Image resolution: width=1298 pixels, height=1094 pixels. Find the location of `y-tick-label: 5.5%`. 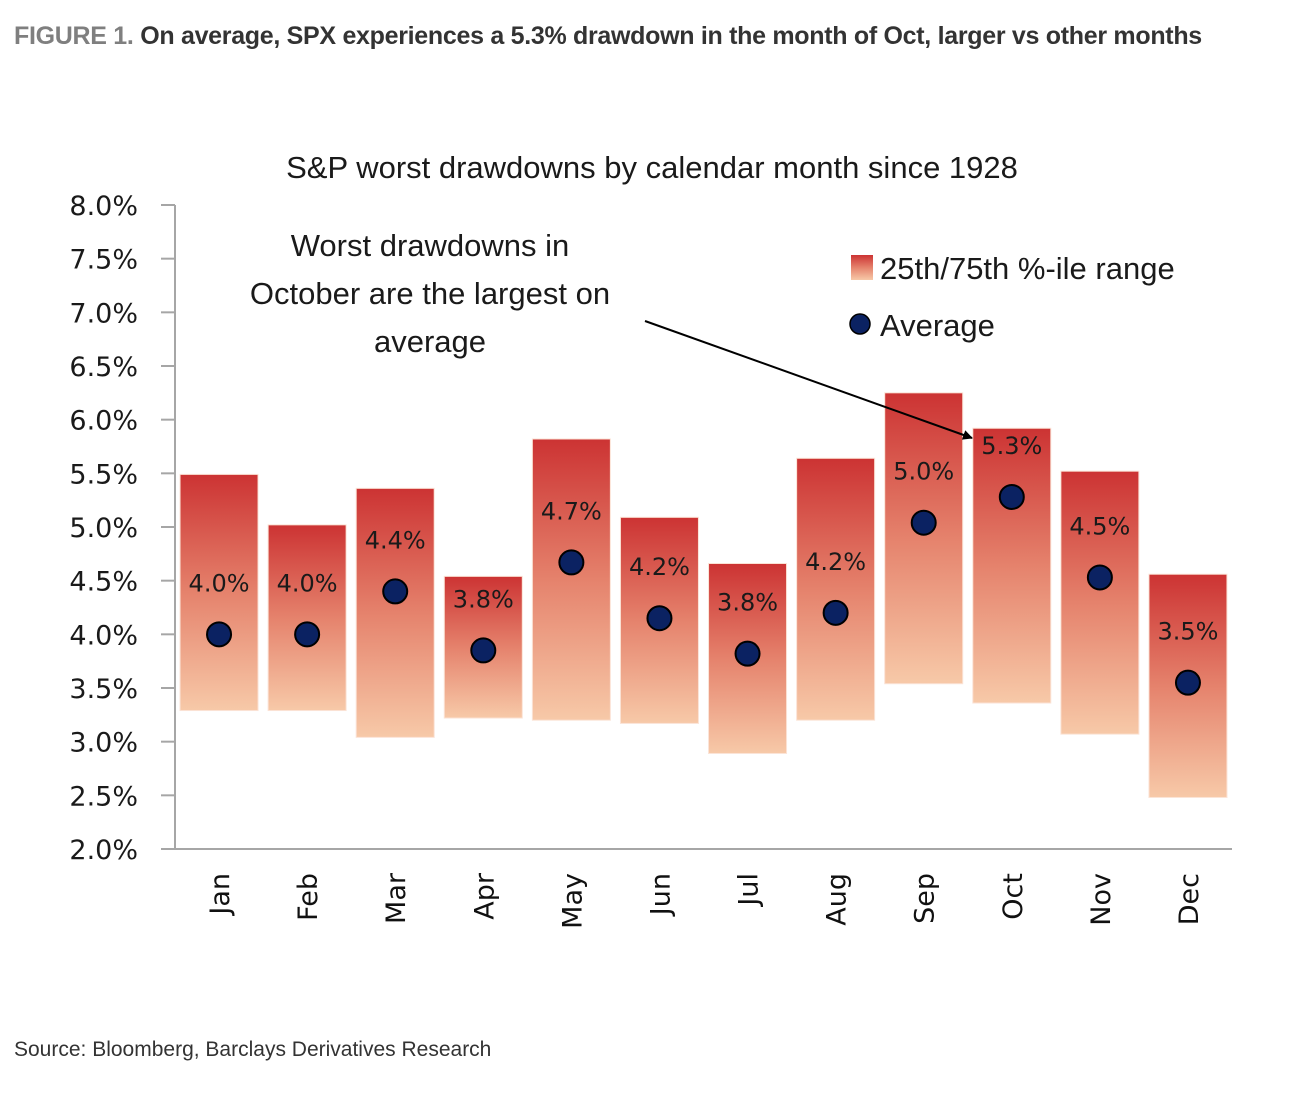

y-tick-label: 5.5% is located at coordinates (103, 474).